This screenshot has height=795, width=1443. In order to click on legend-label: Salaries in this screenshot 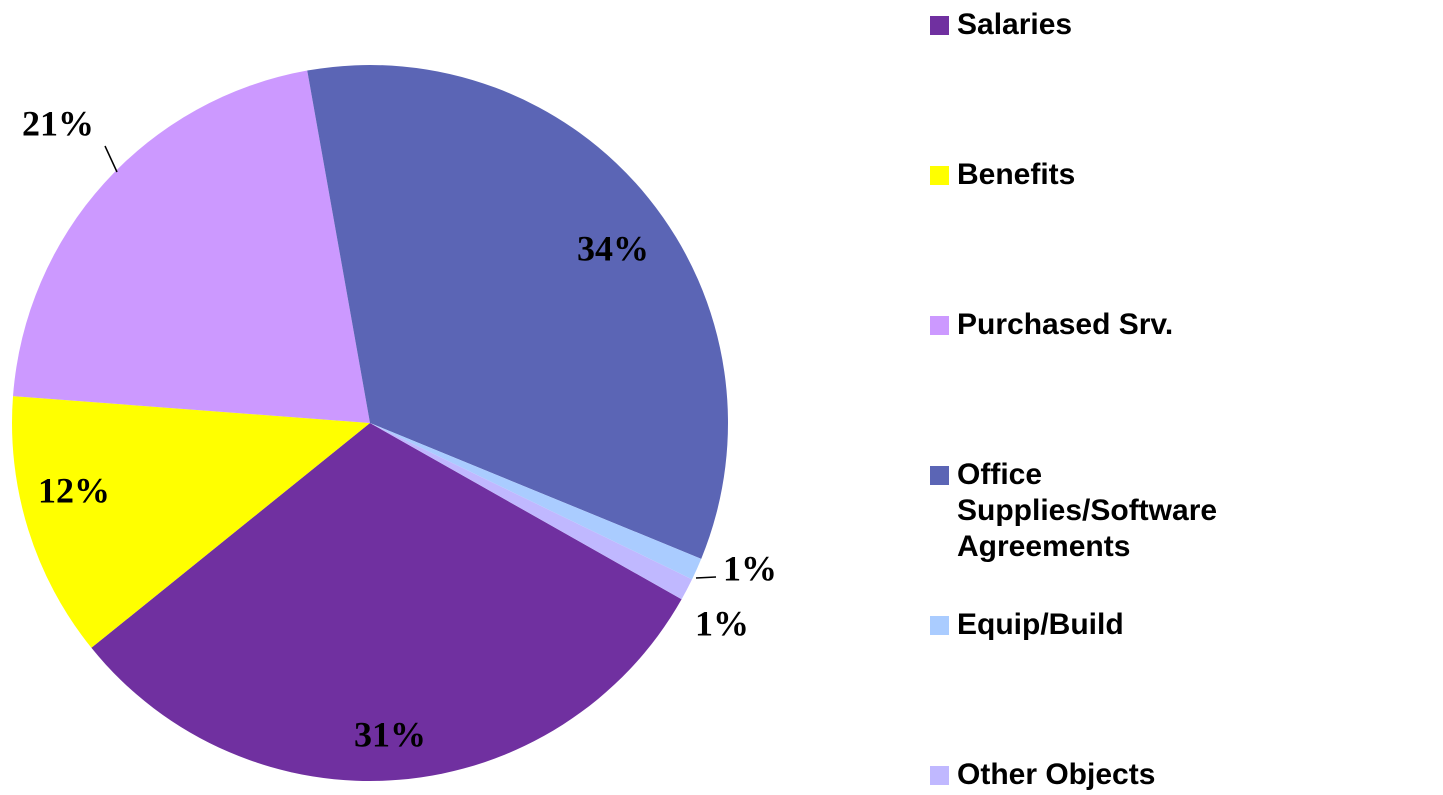, I will do `click(1015, 24)`.